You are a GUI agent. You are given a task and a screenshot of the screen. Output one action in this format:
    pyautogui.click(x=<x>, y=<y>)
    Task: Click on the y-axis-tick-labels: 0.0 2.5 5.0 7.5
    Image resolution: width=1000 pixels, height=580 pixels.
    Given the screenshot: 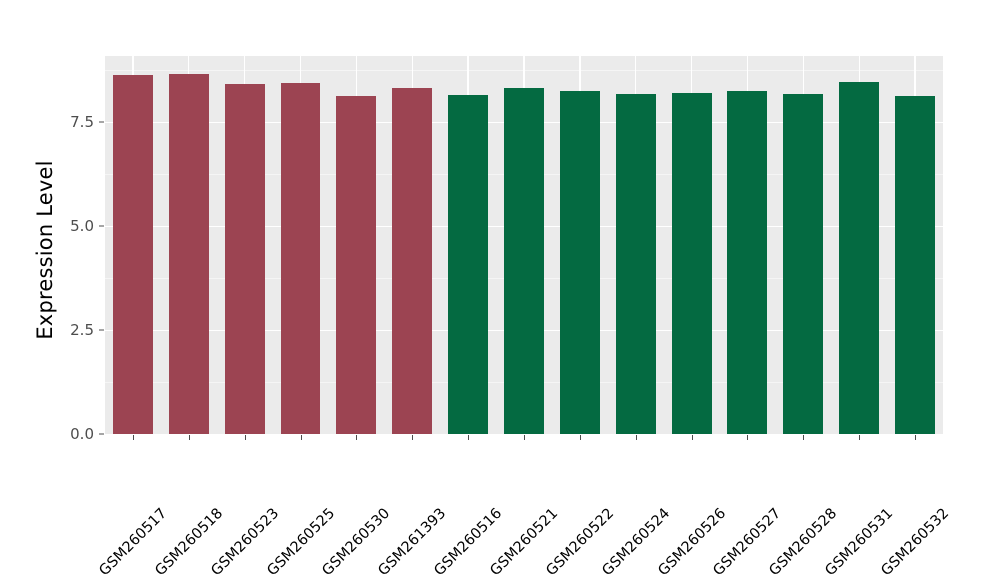 What is the action you would take?
    pyautogui.click(x=73, y=290)
    